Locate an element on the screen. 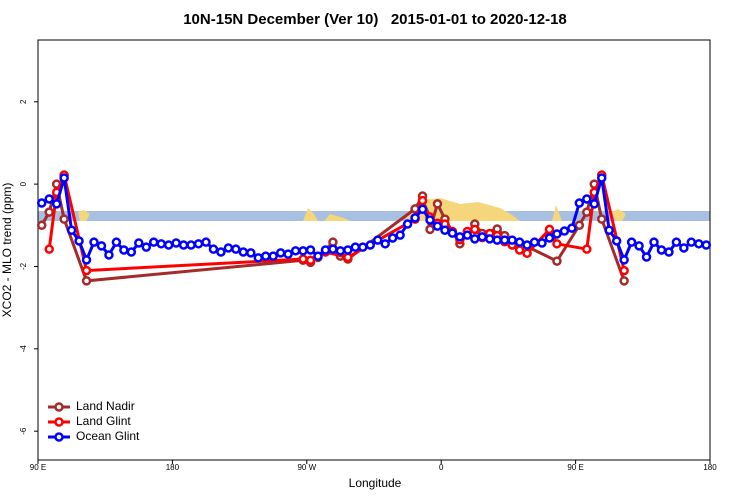  legend-label: Land Nadir is located at coordinates (105, 406).